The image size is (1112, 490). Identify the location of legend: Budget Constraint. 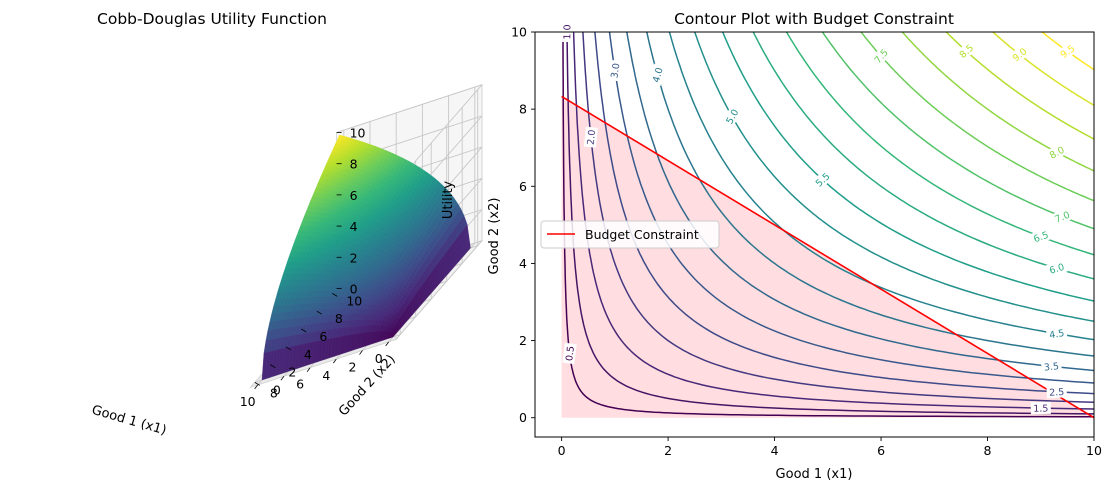
(630, 234).